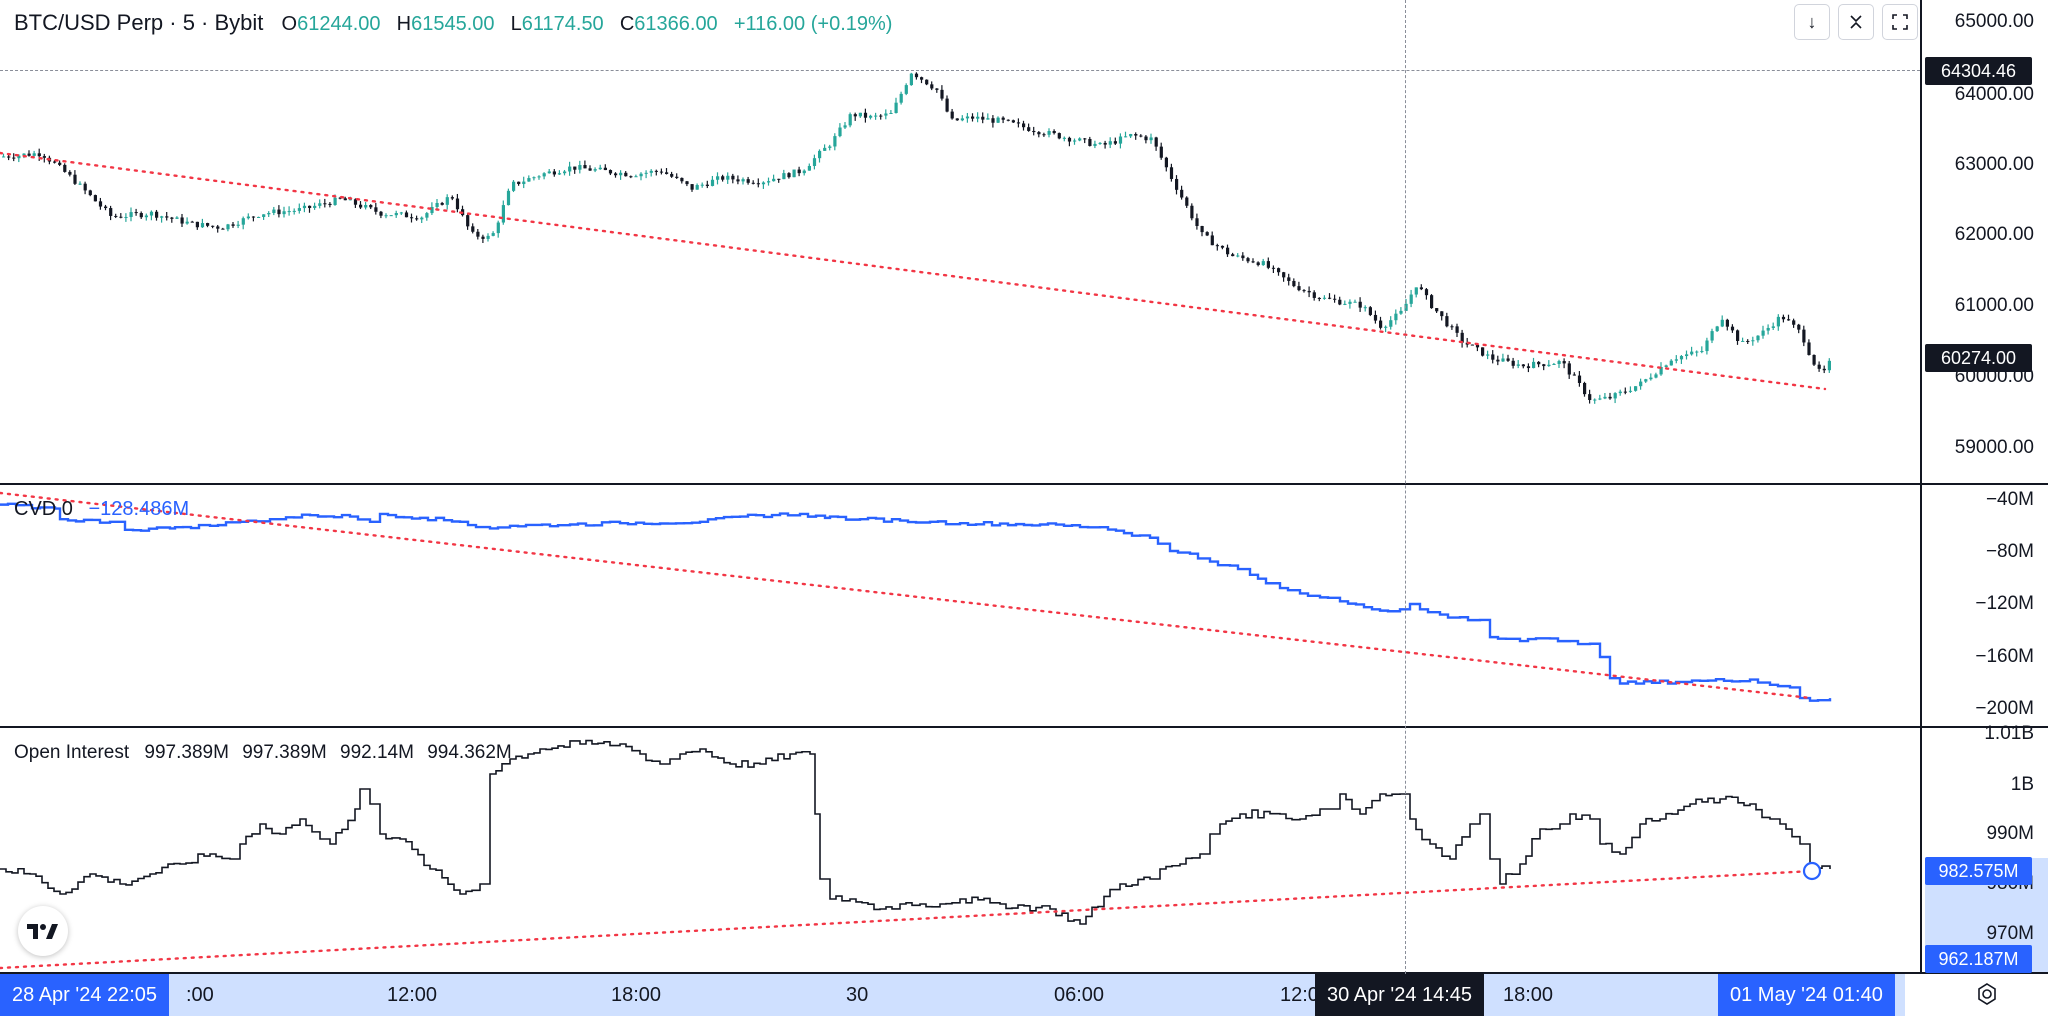 The width and height of the screenshot is (2048, 1018). Describe the element at coordinates (960, 70) in the screenshot. I see `crosshair-horizontal` at that location.